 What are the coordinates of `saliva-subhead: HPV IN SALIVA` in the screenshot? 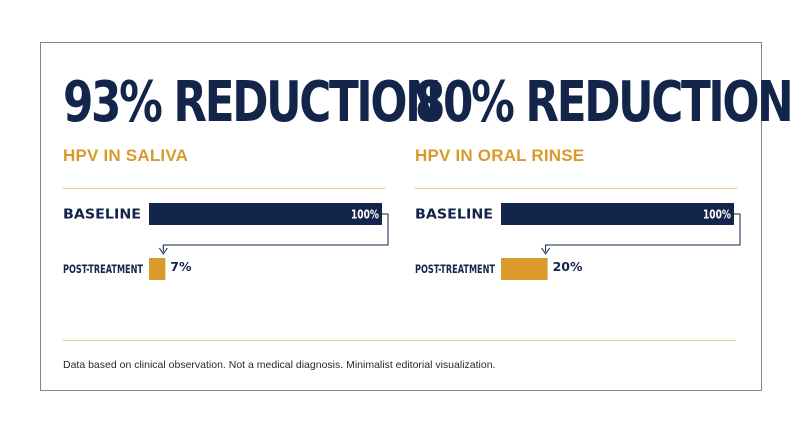 It's located at (126, 155).